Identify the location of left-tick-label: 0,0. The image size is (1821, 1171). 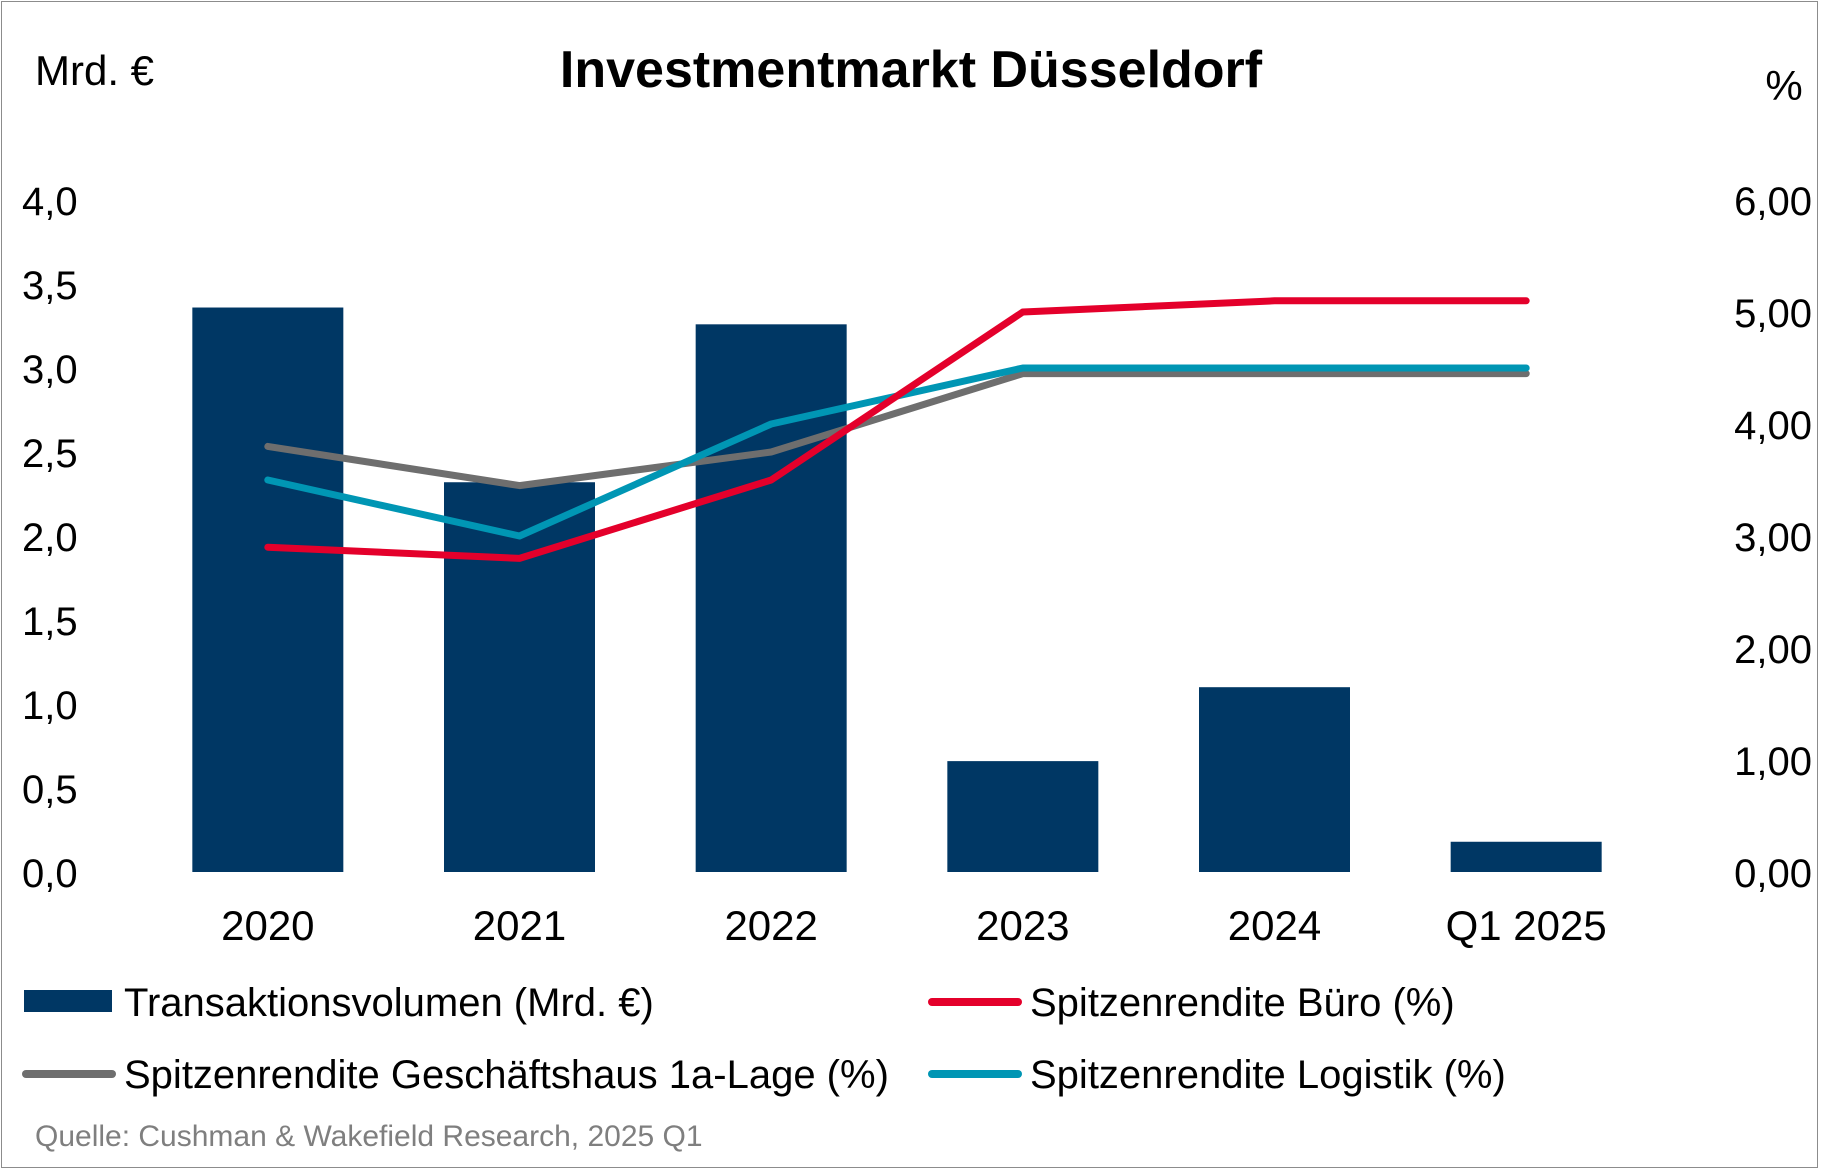
(50, 874).